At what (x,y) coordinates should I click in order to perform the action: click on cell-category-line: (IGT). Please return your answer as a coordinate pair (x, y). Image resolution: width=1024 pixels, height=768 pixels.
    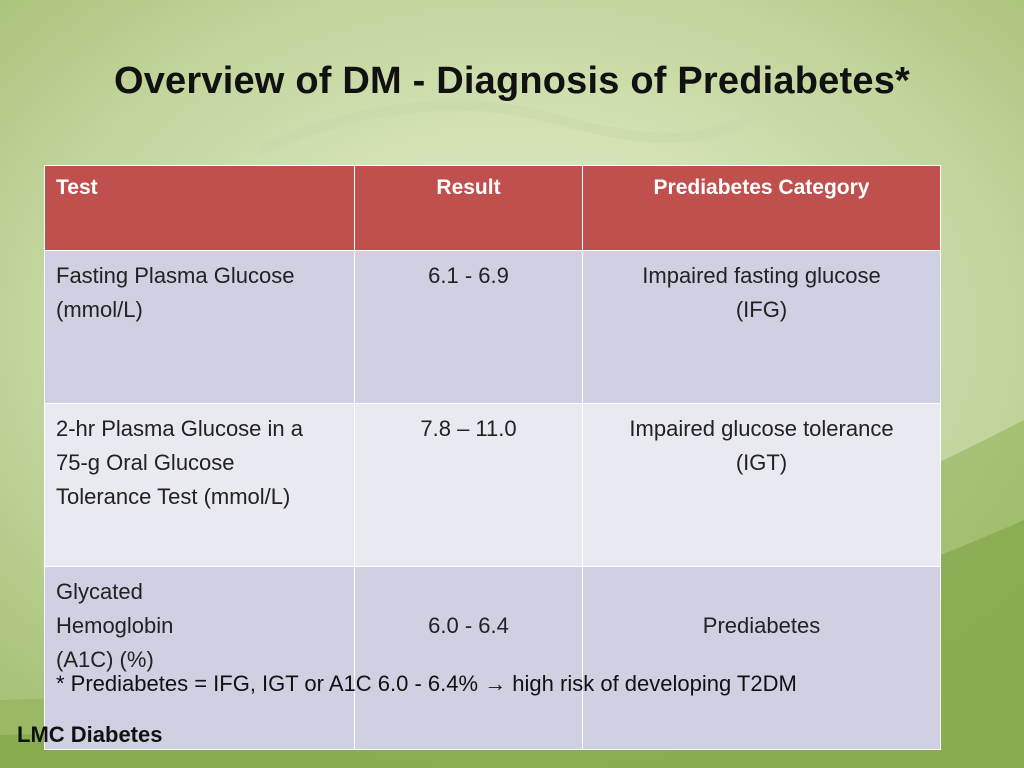
    Looking at the image, I should click on (761, 462).